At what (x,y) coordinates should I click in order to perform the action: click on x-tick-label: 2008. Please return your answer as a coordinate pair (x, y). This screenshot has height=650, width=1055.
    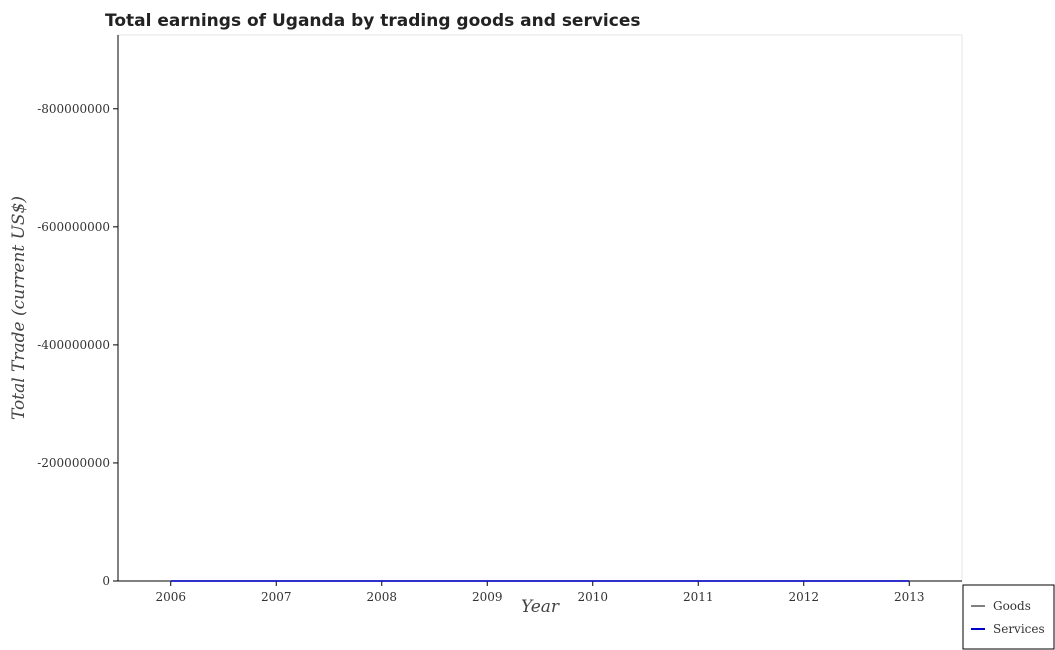
    Looking at the image, I should click on (381, 597).